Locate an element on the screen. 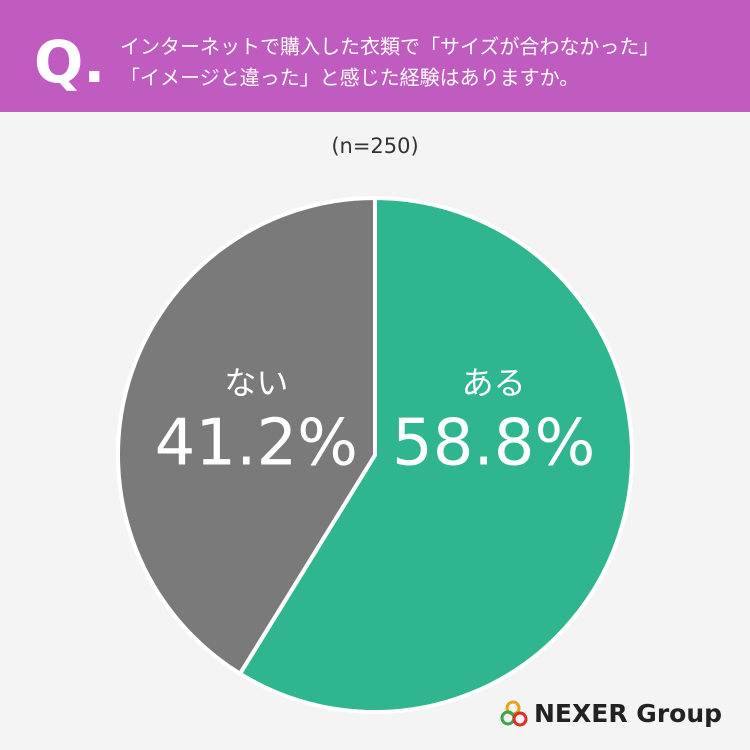 This screenshot has height=750, width=750. question-mark: Q. is located at coordinates (69, 62).